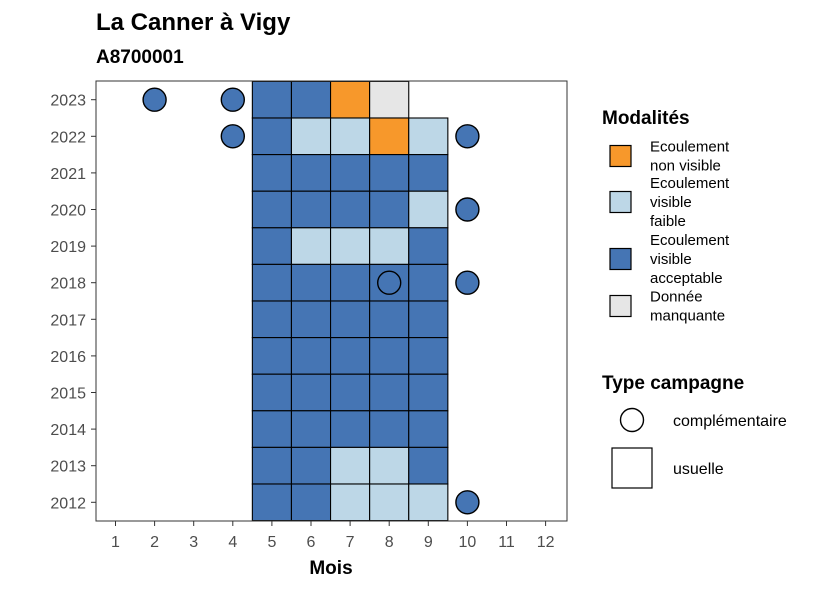 The image size is (826, 590). What do you see at coordinates (506, 542) in the screenshot?
I see `x-tick-label-11: 11` at bounding box center [506, 542].